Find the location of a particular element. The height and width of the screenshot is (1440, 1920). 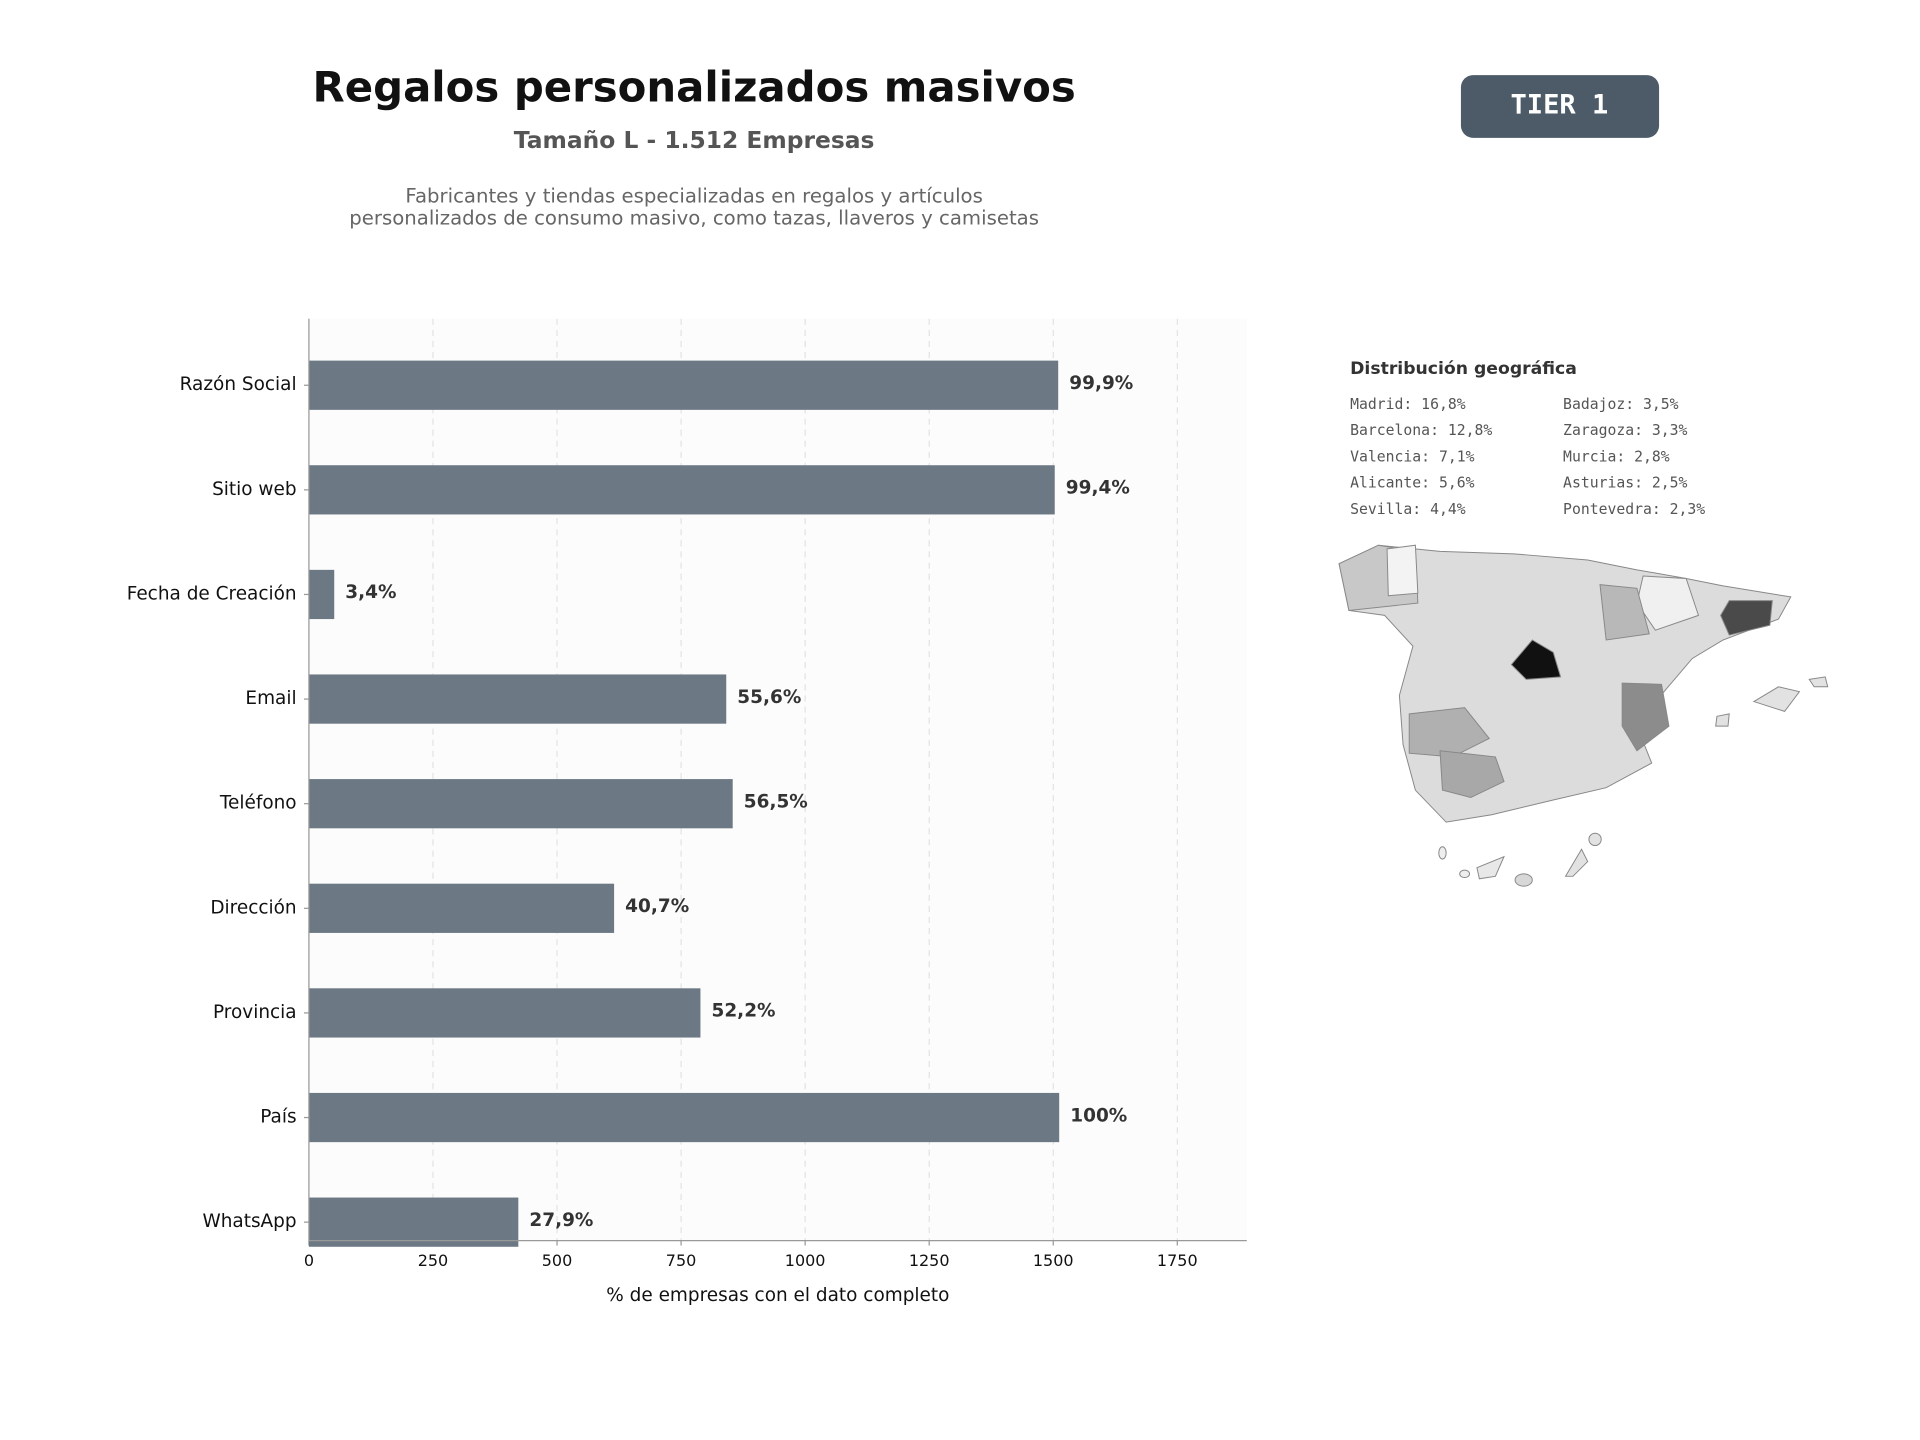

y-tick-label: WhatsApp is located at coordinates (249, 1221).